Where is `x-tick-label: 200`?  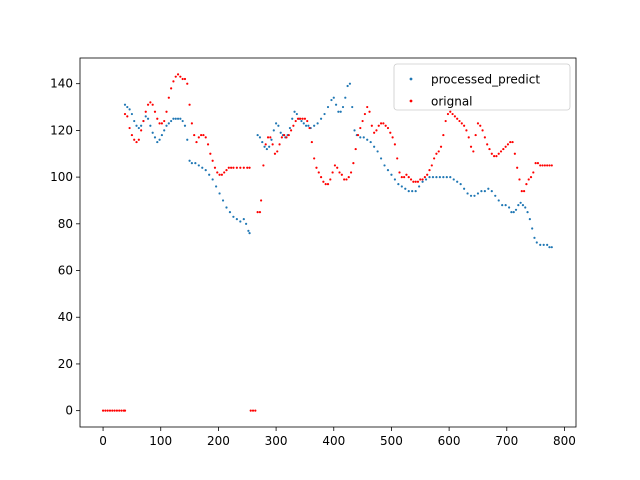 x-tick-label: 200 is located at coordinates (218, 441).